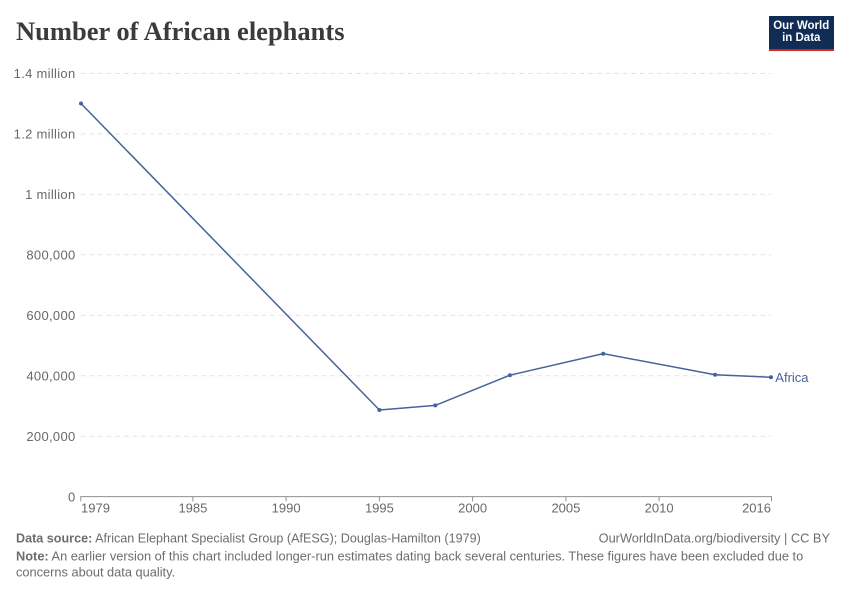 The image size is (850, 600). Describe the element at coordinates (792, 377) in the screenshot. I see `svg-text: Africa` at that location.